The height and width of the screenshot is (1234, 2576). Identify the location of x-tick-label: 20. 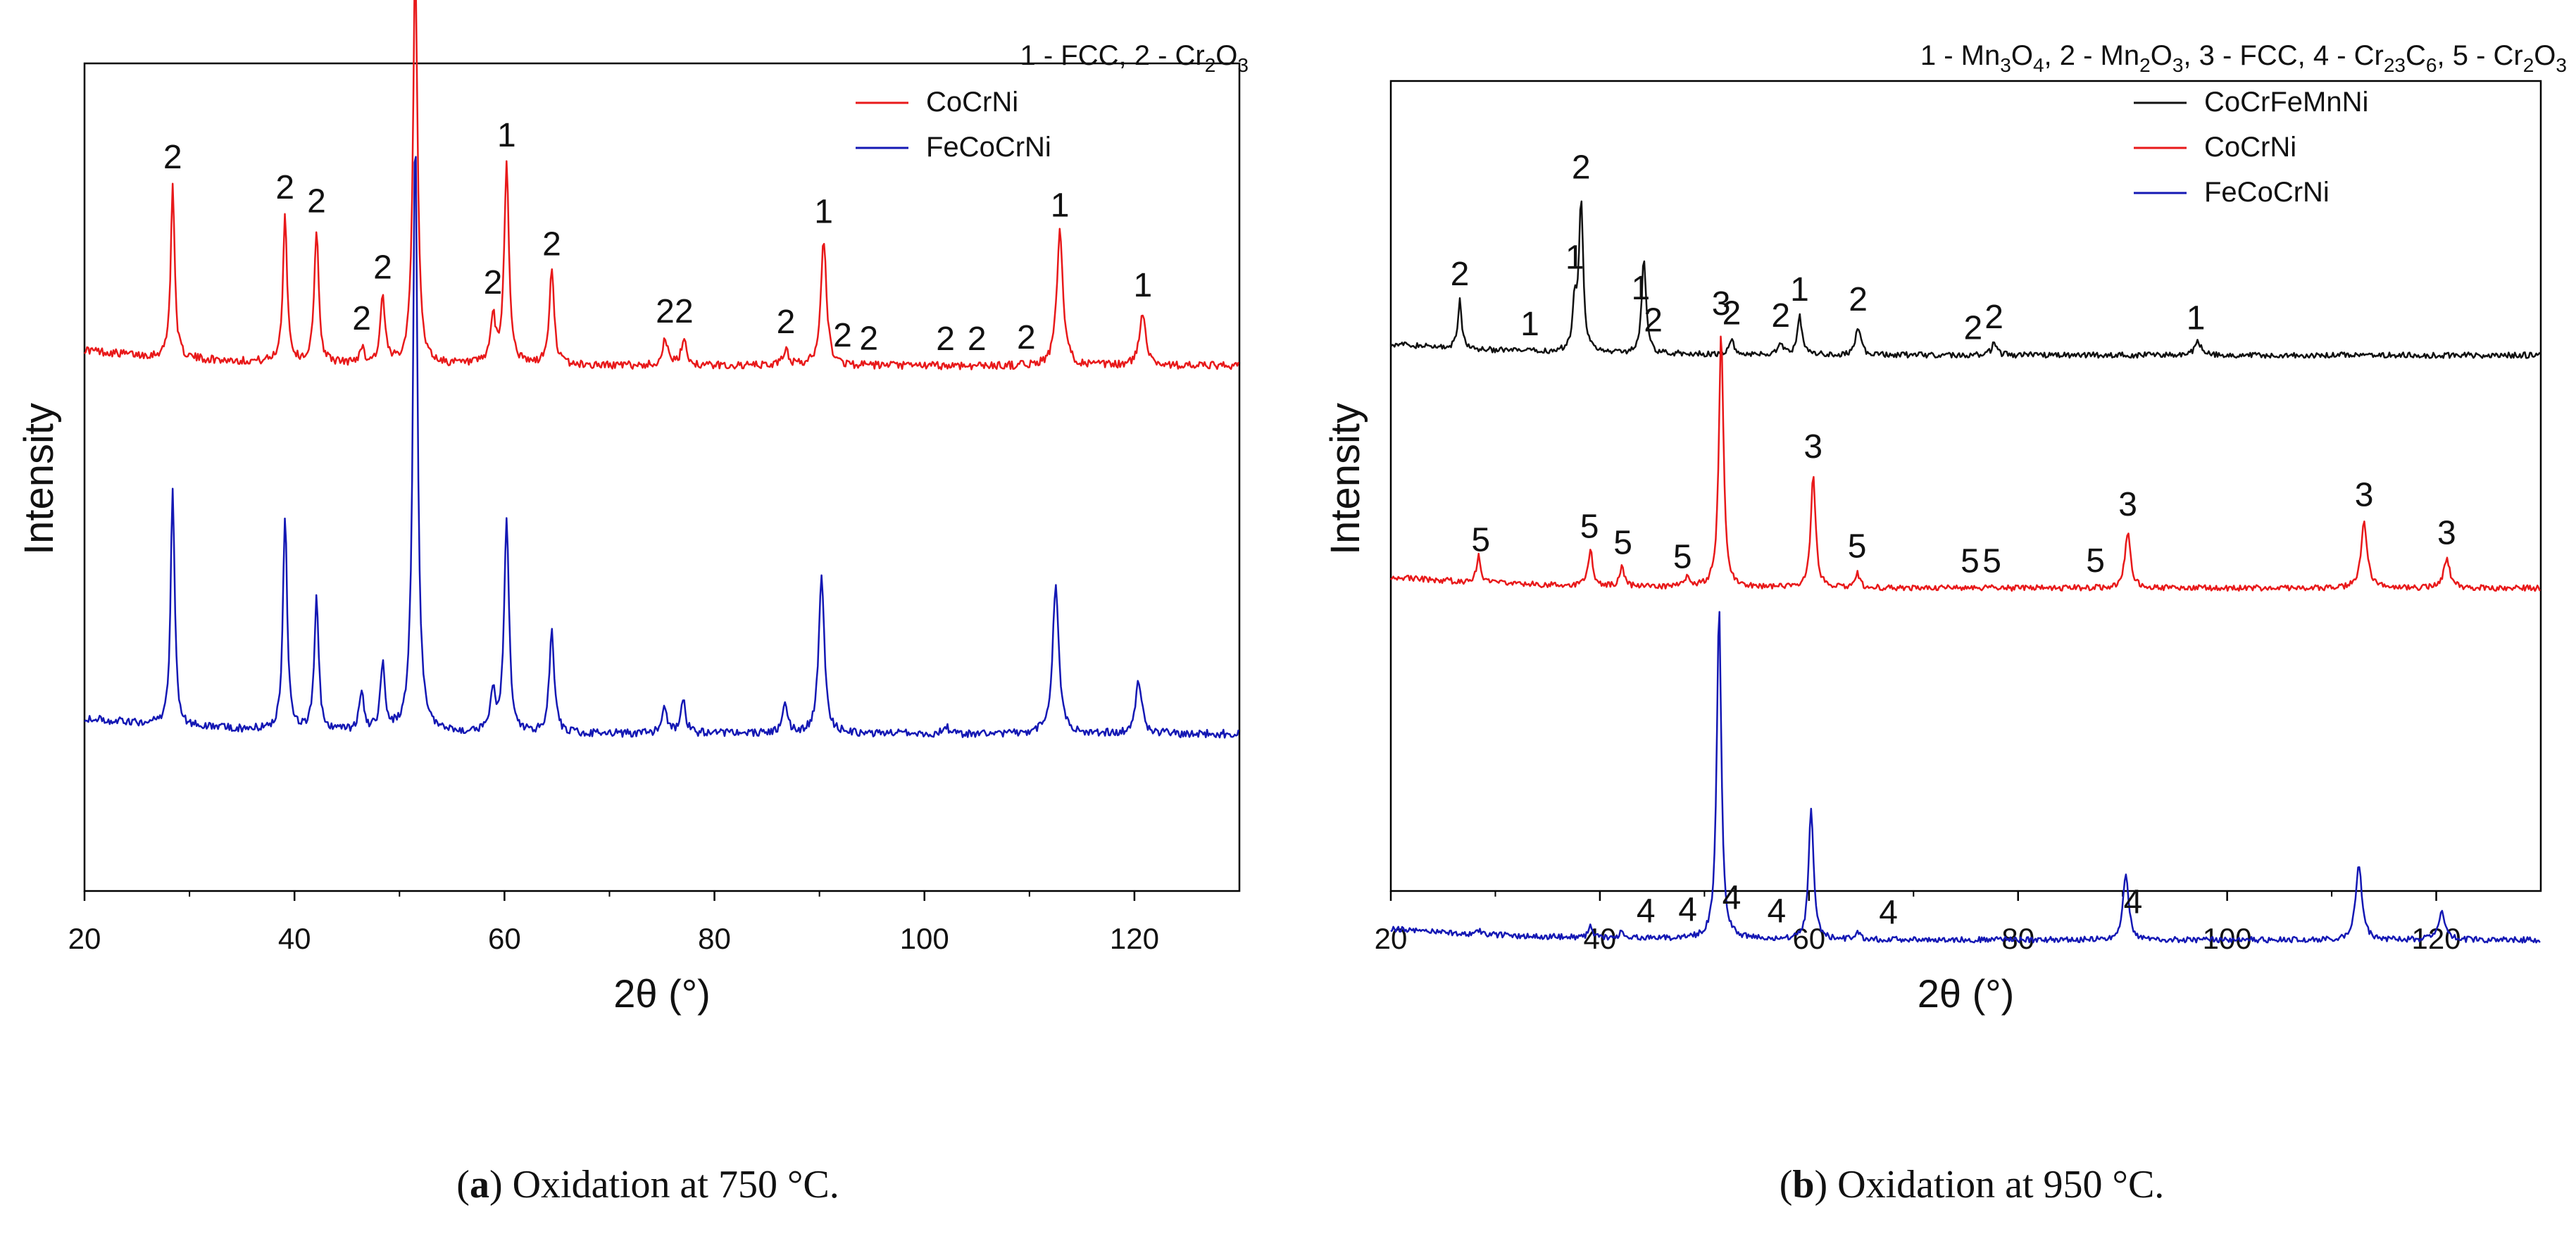
(84, 939).